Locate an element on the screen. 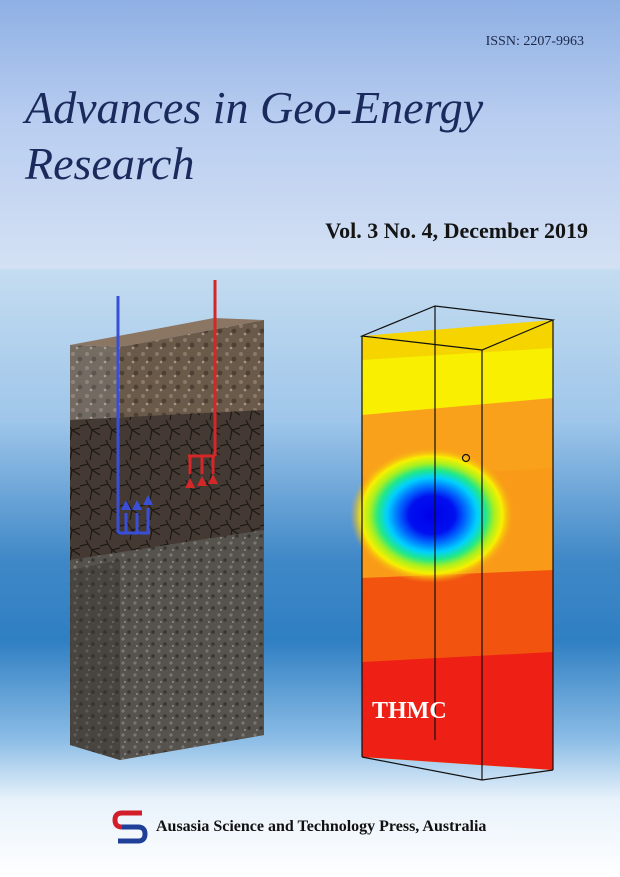 This screenshot has height=877, width=620. issn: ISSN: 2207-9963 is located at coordinates (534, 41).